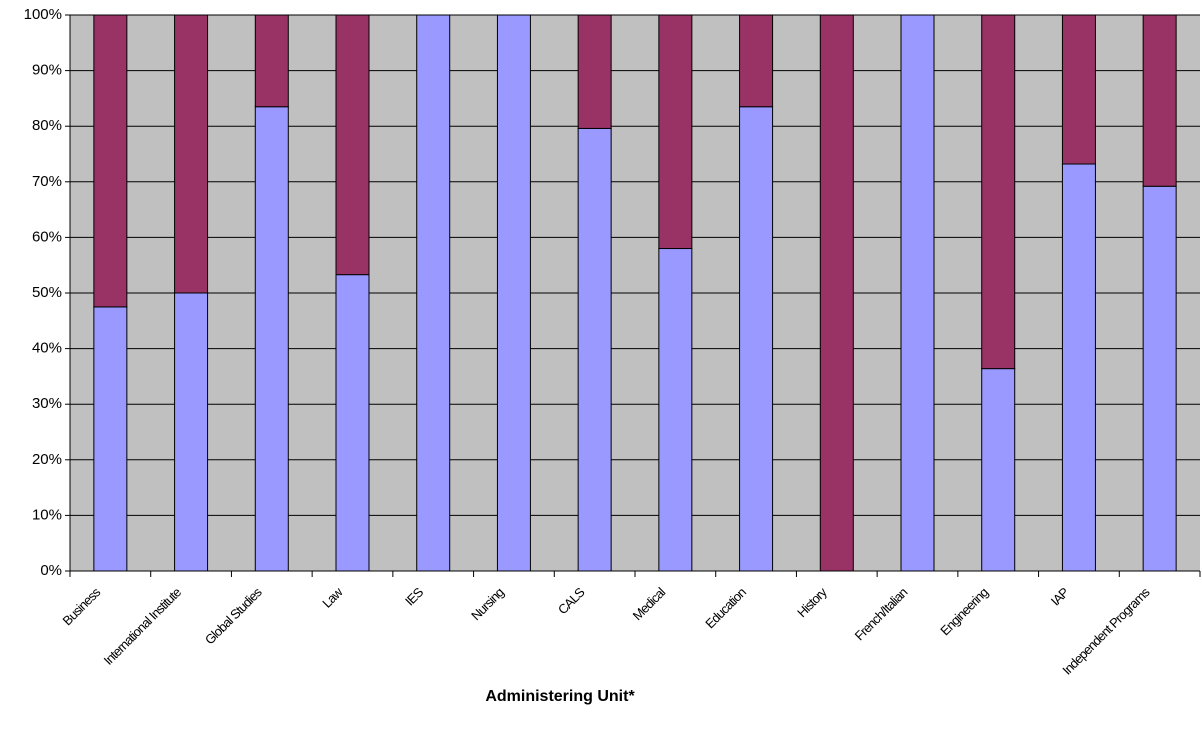  What do you see at coordinates (47, 459) in the screenshot?
I see `y-tick-label: 20%` at bounding box center [47, 459].